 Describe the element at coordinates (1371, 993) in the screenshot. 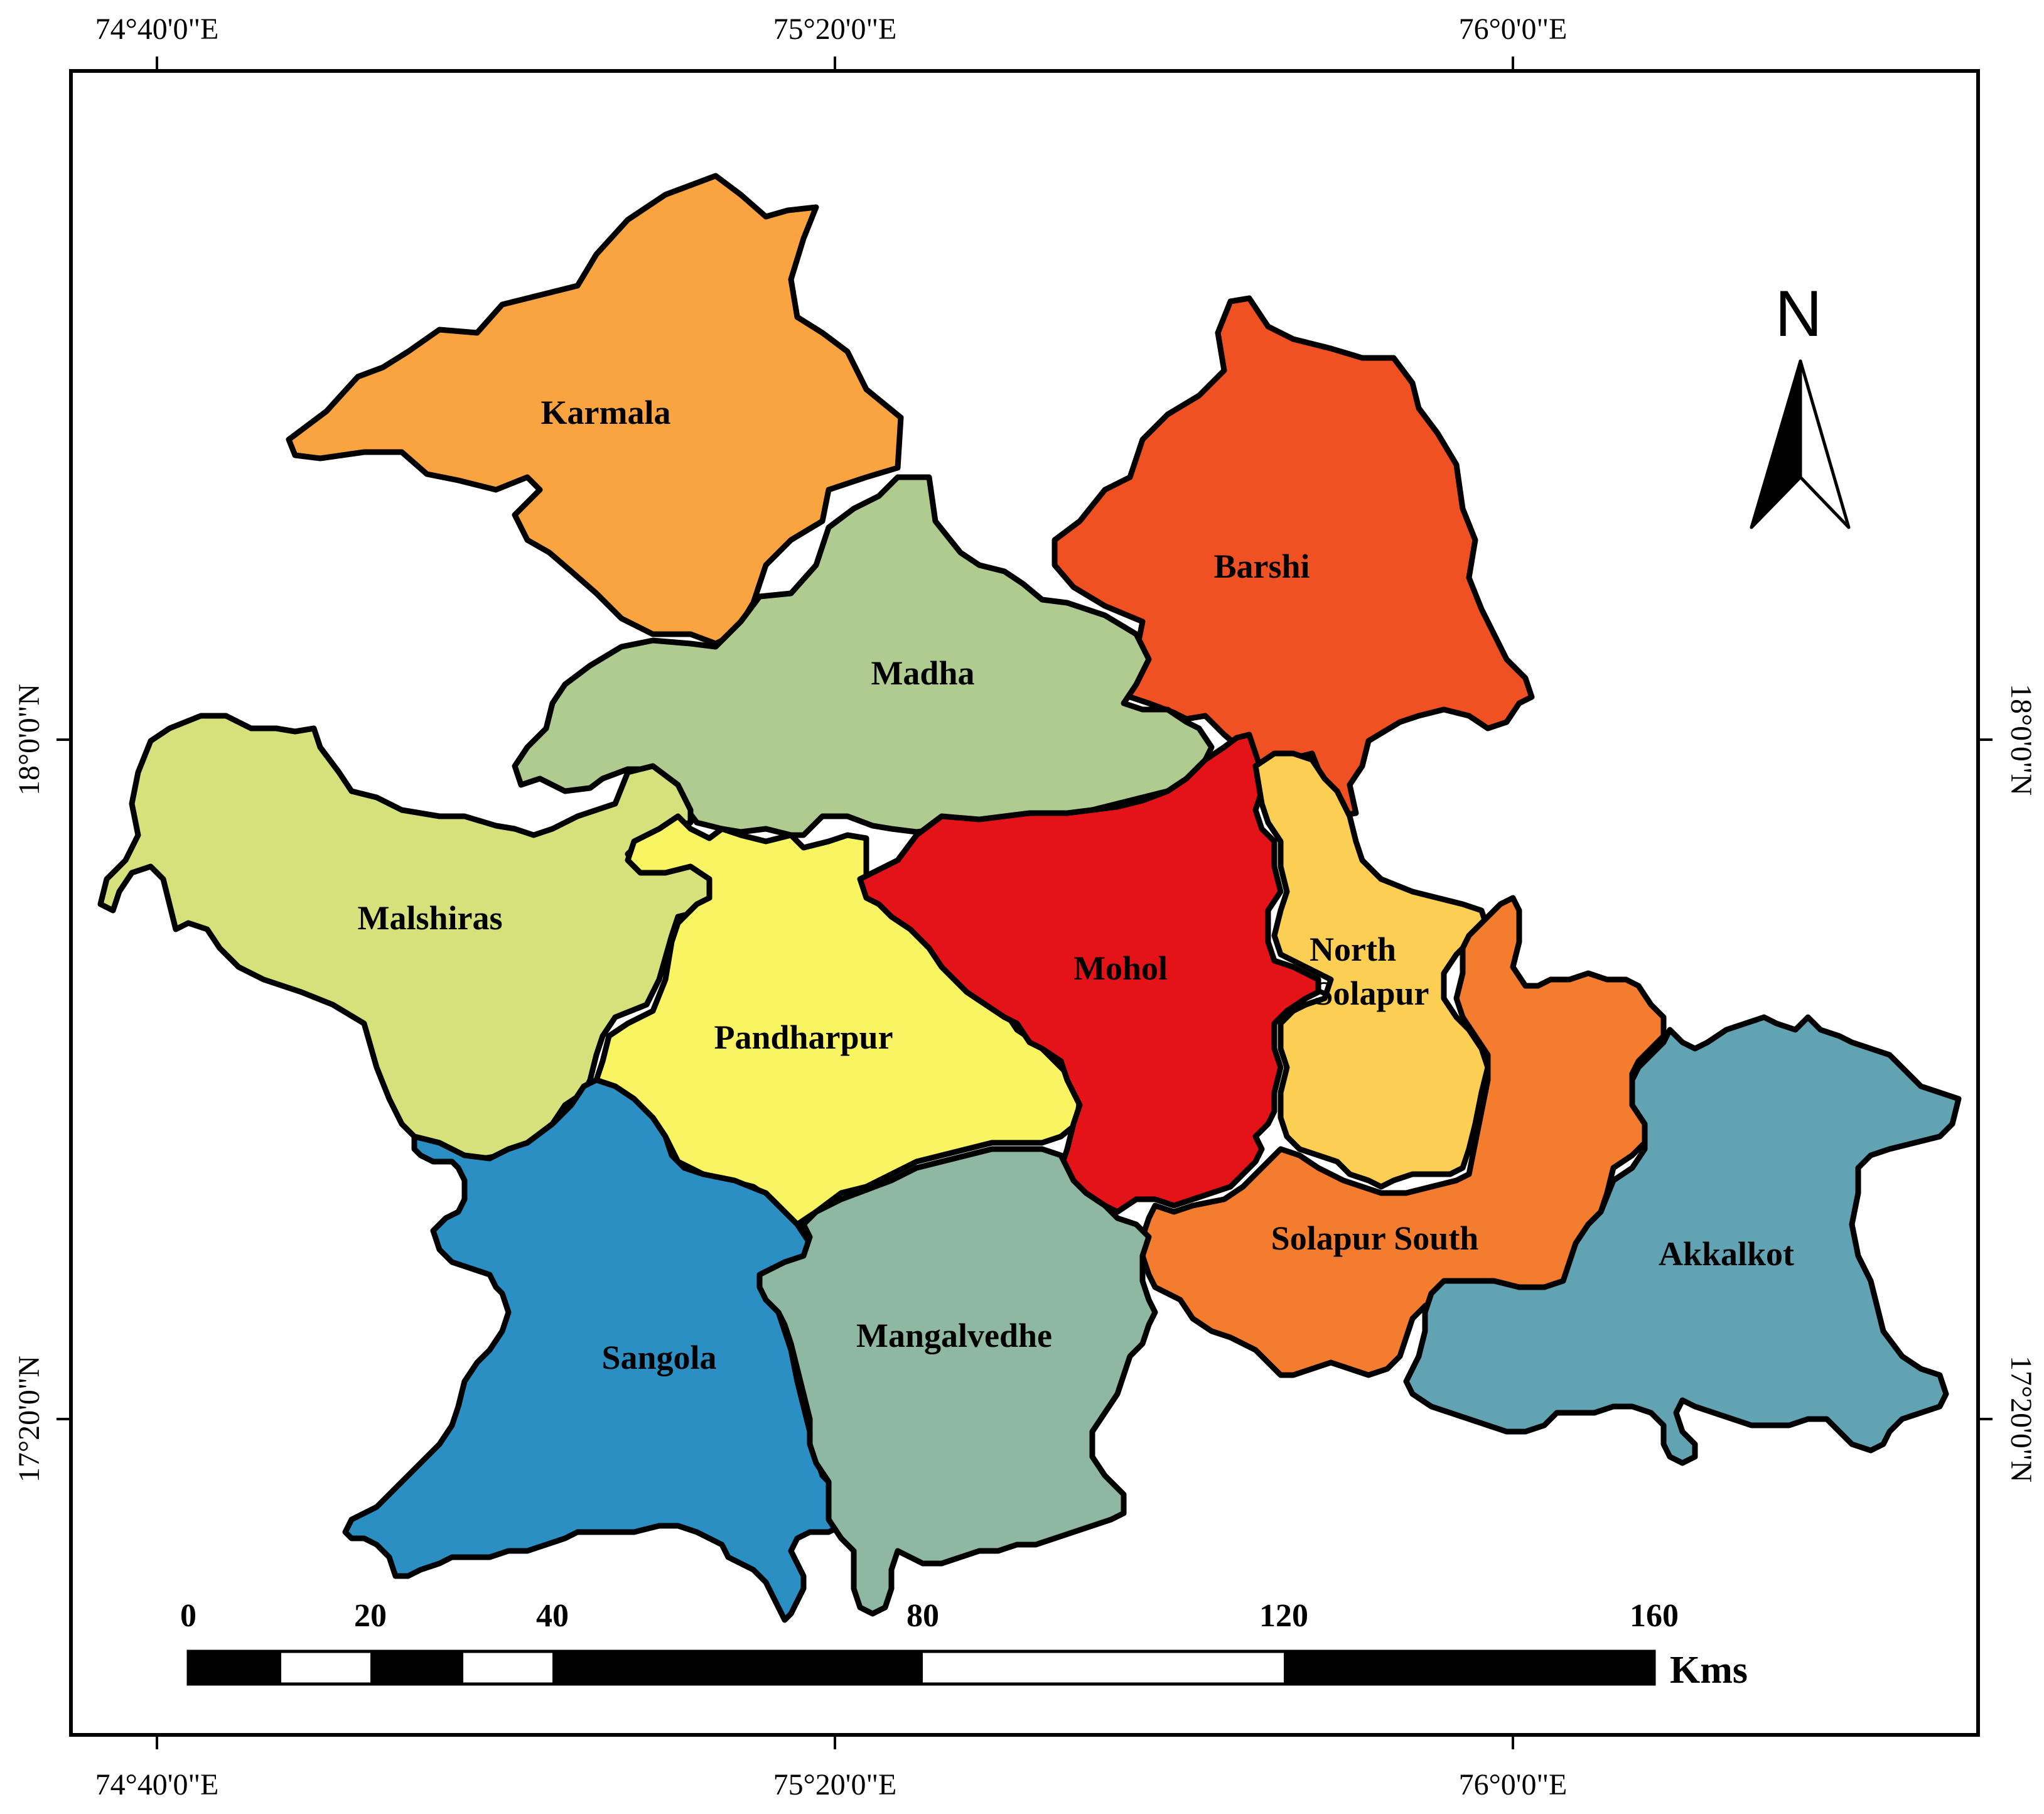

I see `label-north-solapur-line2: Solapur` at that location.